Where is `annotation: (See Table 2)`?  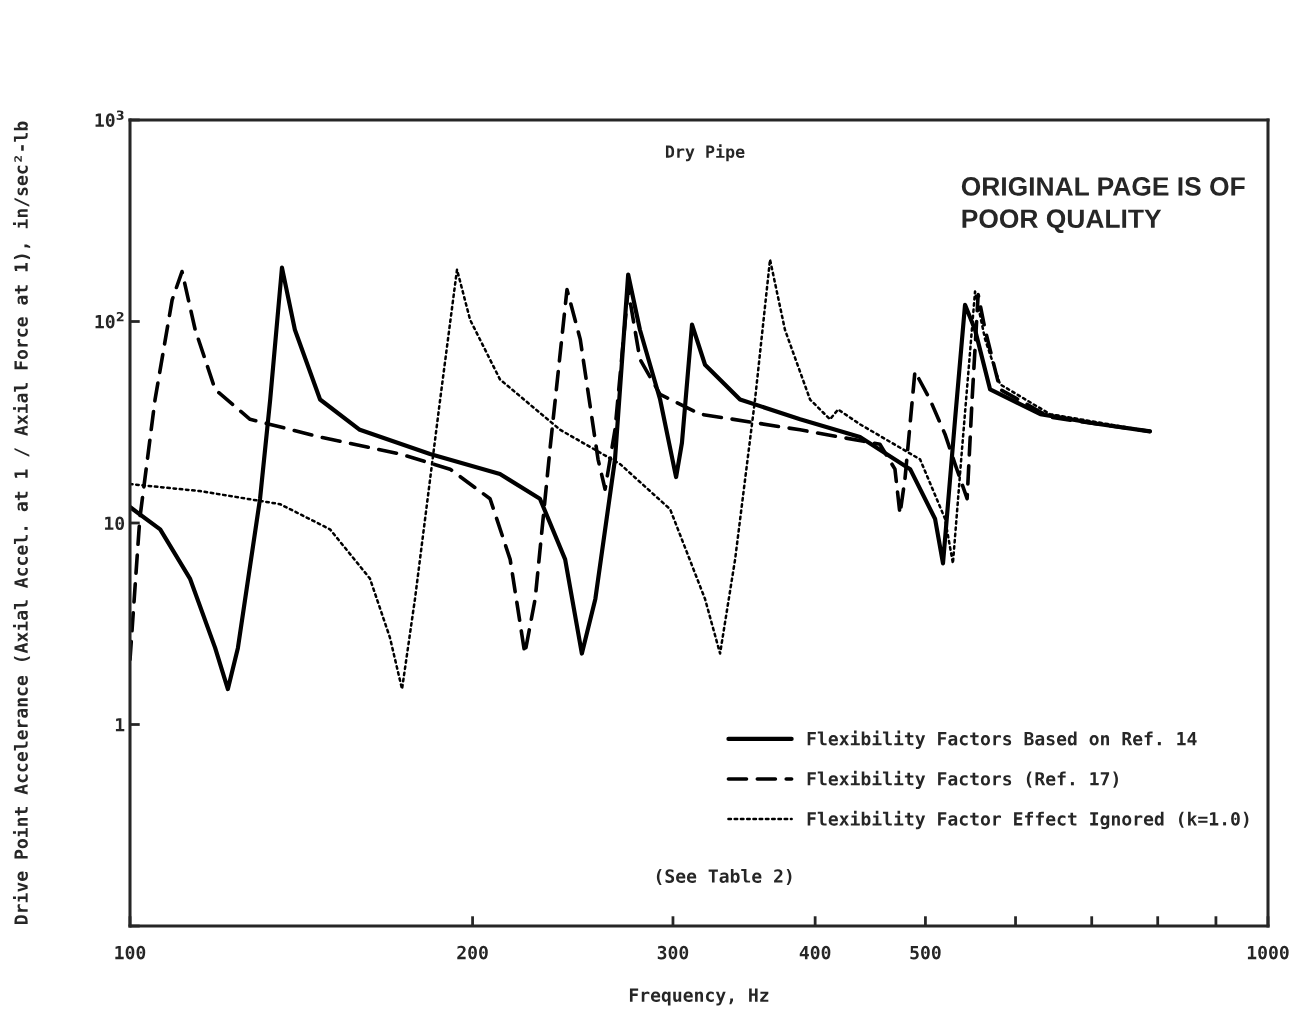 annotation: (See Table 2) is located at coordinates (724, 876).